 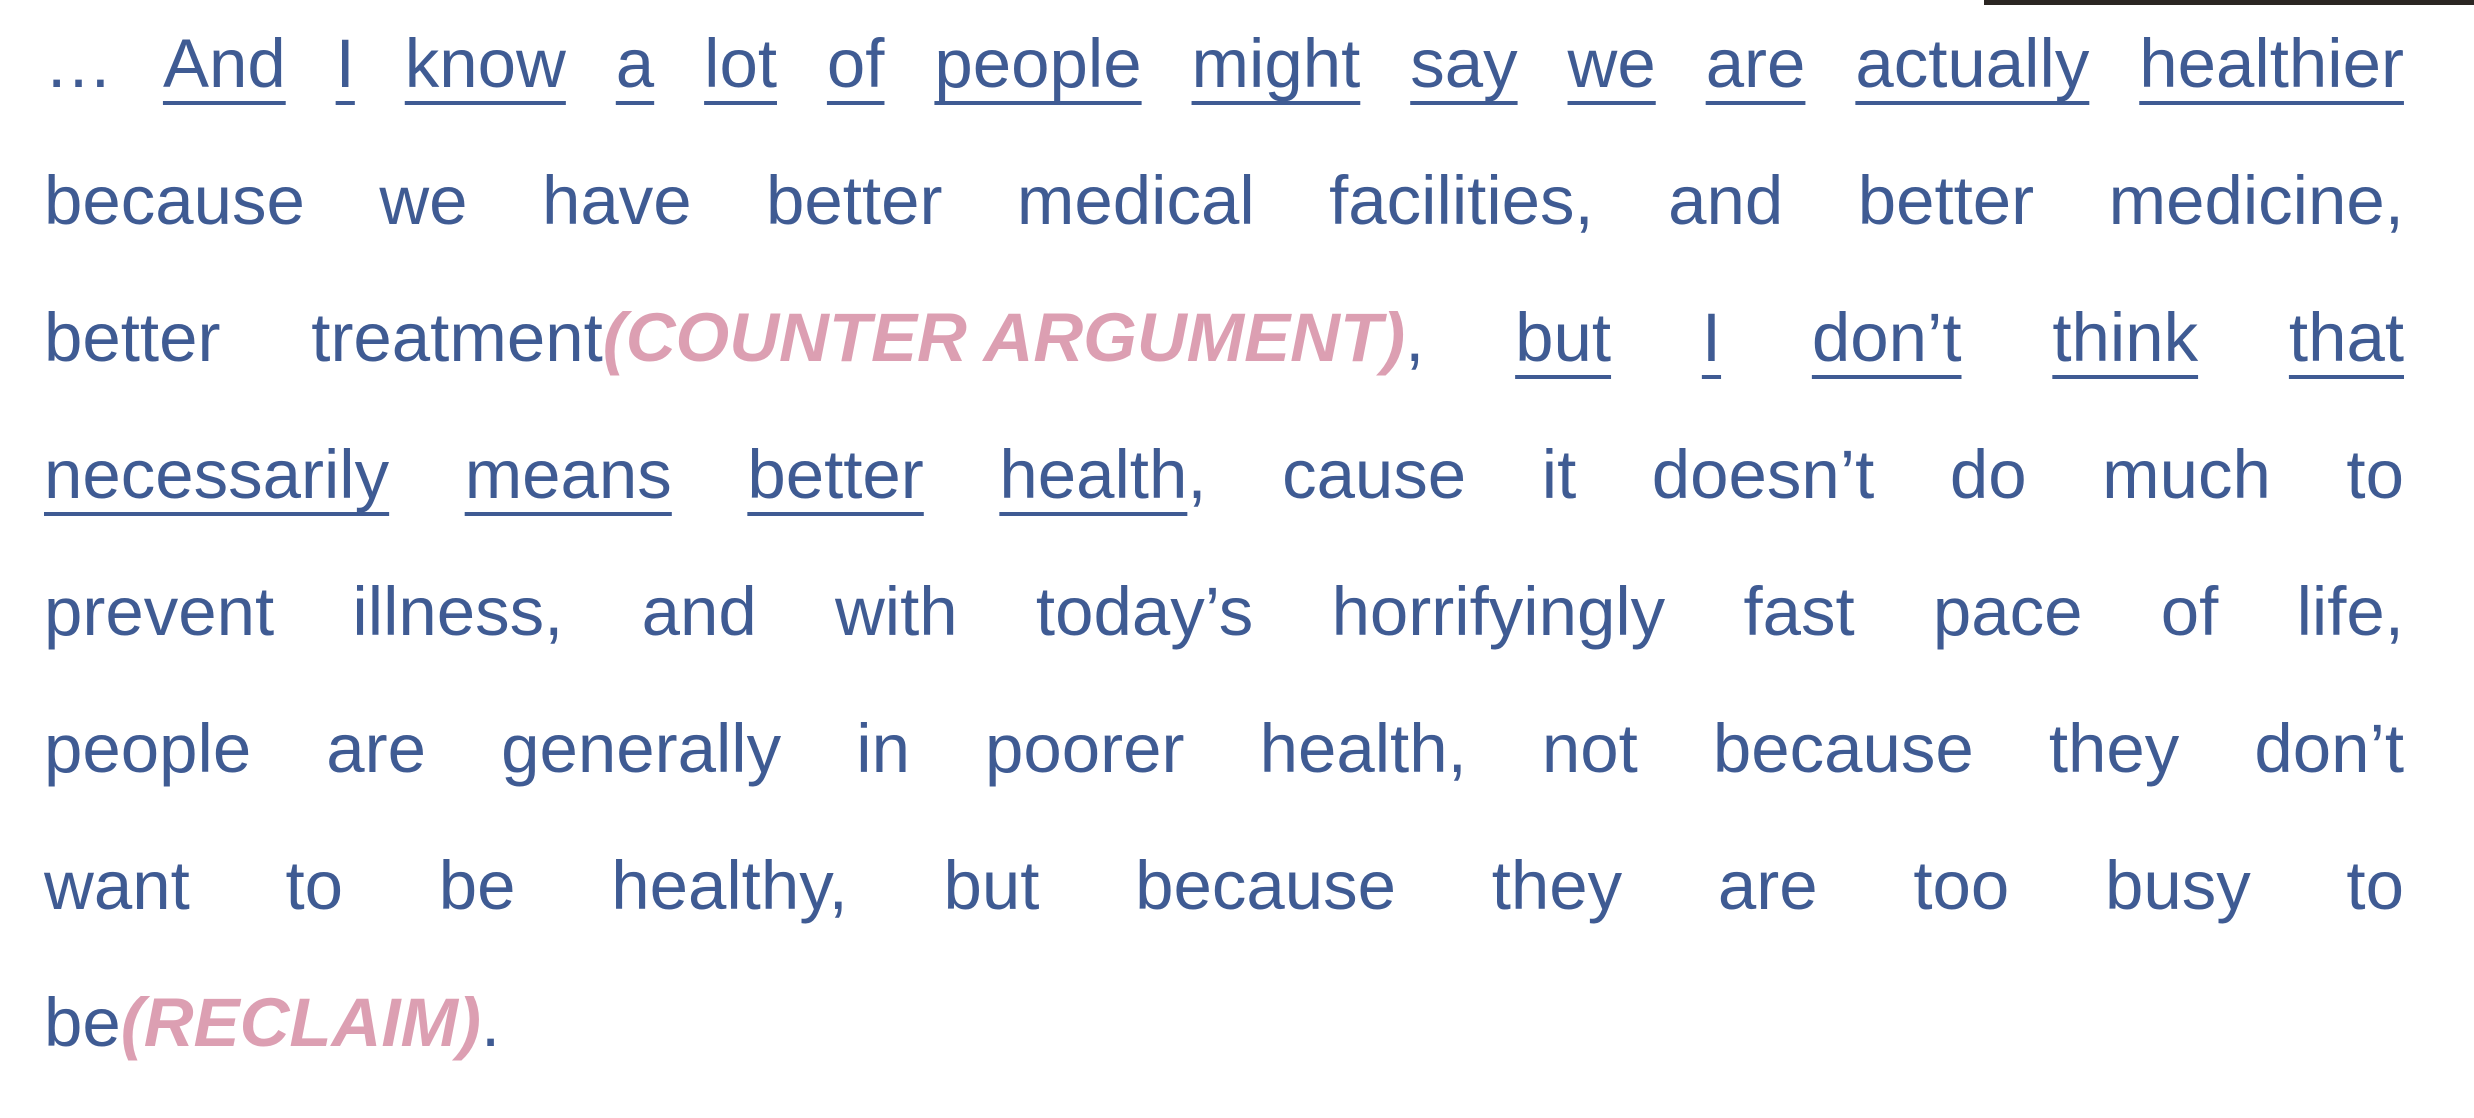 I want to click on word: horrifyingly, so click(x=1498, y=611).